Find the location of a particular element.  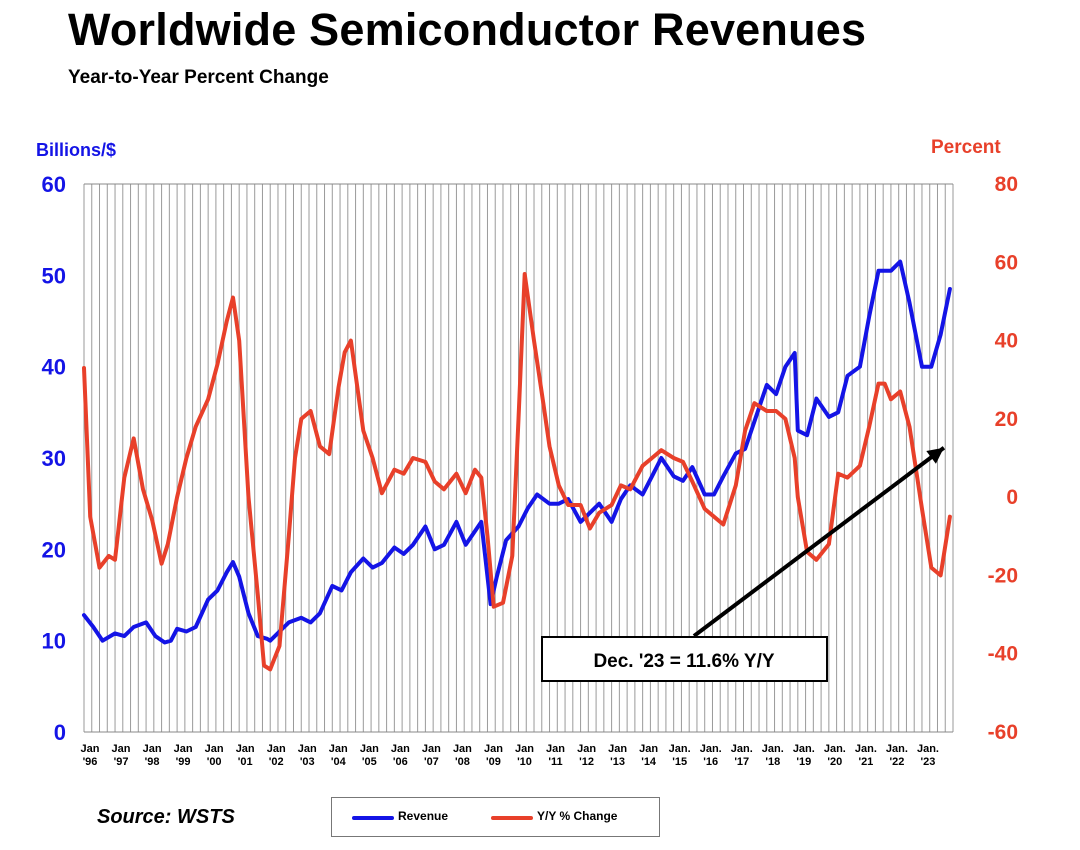

x-tick-label: '09 is located at coordinates (493, 762).